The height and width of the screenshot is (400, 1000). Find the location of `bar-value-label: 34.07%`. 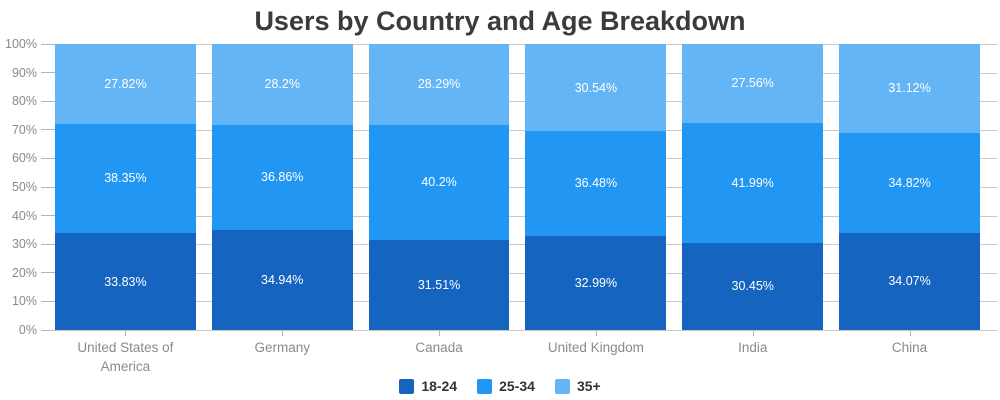

bar-value-label: 34.07% is located at coordinates (909, 281).